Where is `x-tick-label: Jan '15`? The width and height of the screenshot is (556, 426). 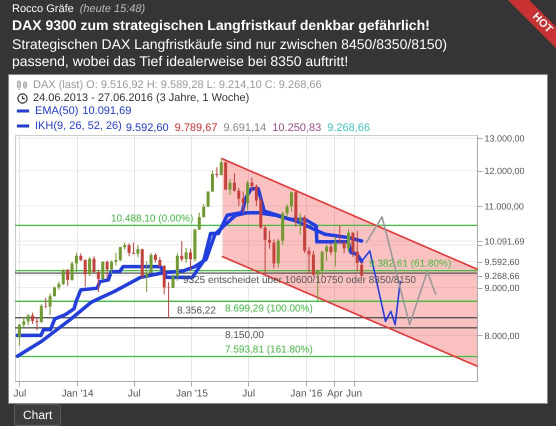
x-tick-label: Jan '15 is located at coordinates (192, 394).